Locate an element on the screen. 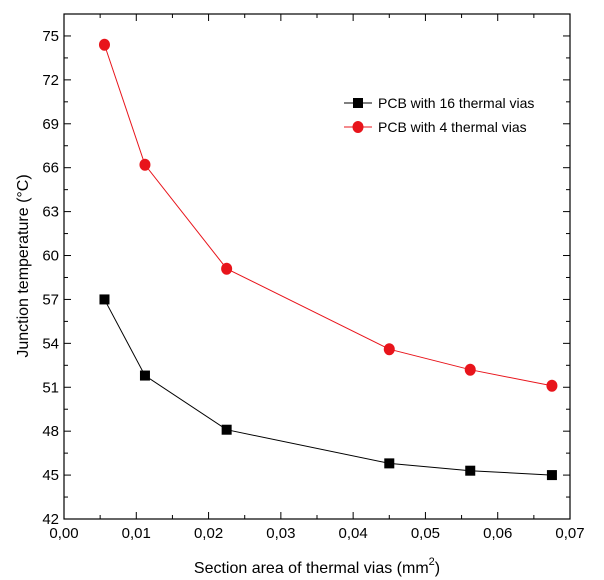 The height and width of the screenshot is (580, 604). x-tick-label: 0,05 is located at coordinates (425, 533).